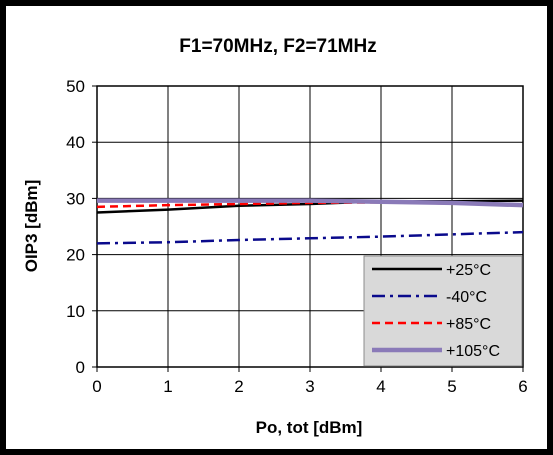 Image resolution: width=553 pixels, height=455 pixels. What do you see at coordinates (522, 386) in the screenshot?
I see `x-tick-label: 6` at bounding box center [522, 386].